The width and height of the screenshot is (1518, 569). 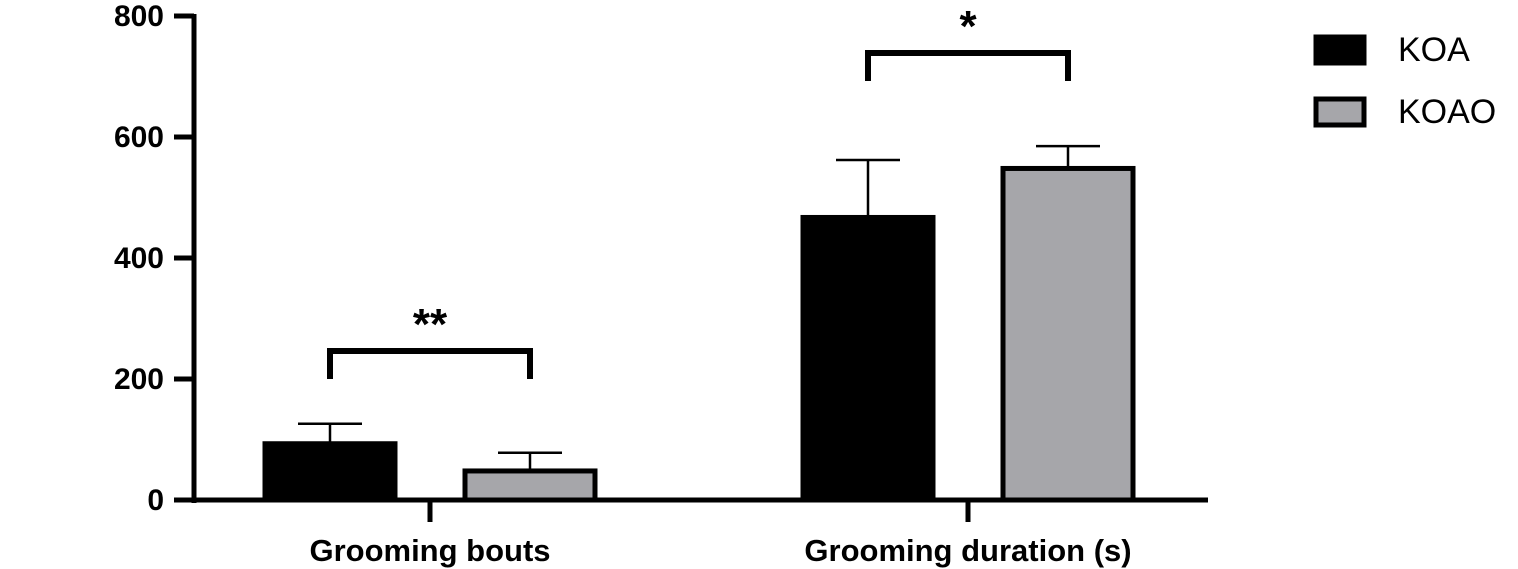 I want to click on y-axis-ticks: 0 200 400 600 800, so click(x=154, y=258).